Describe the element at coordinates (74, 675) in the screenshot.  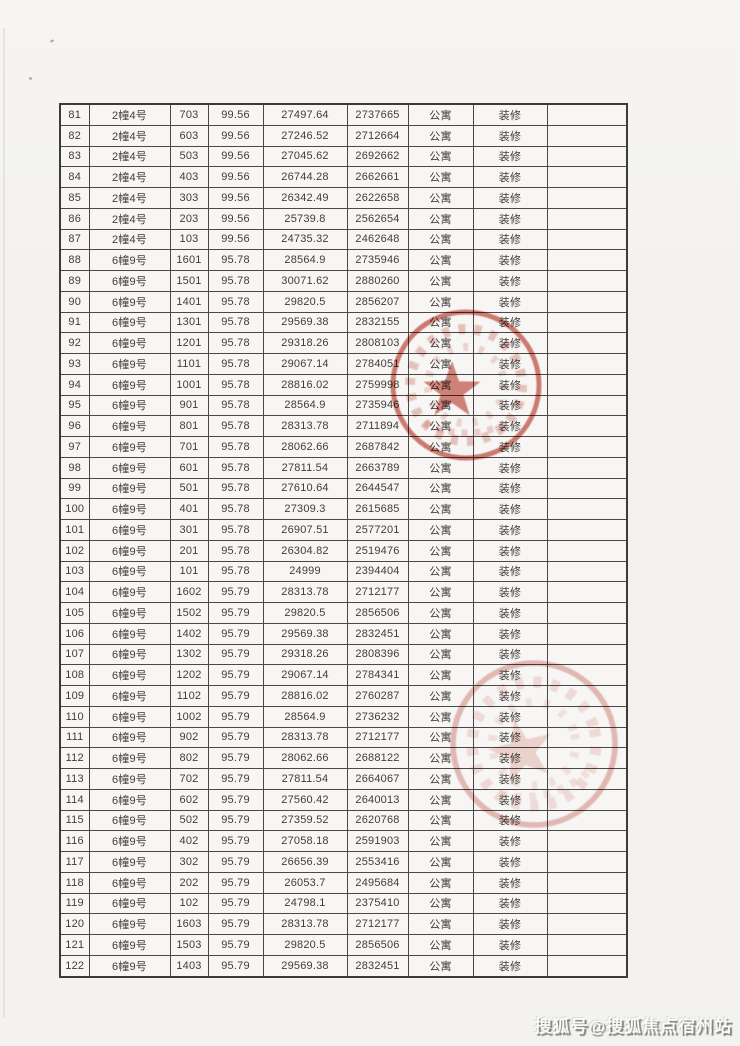
I see `cell-sequence-number: 108` at that location.